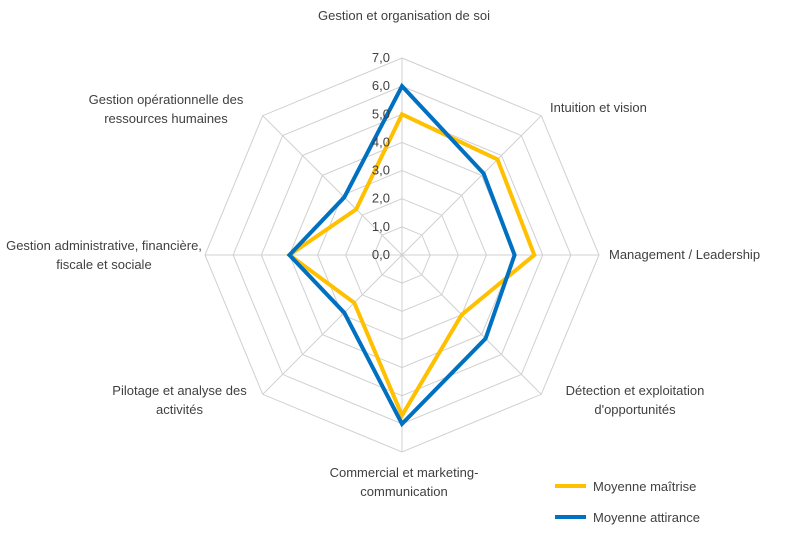 The image size is (802, 533). I want to click on tick-label: 6,0, so click(381, 85).